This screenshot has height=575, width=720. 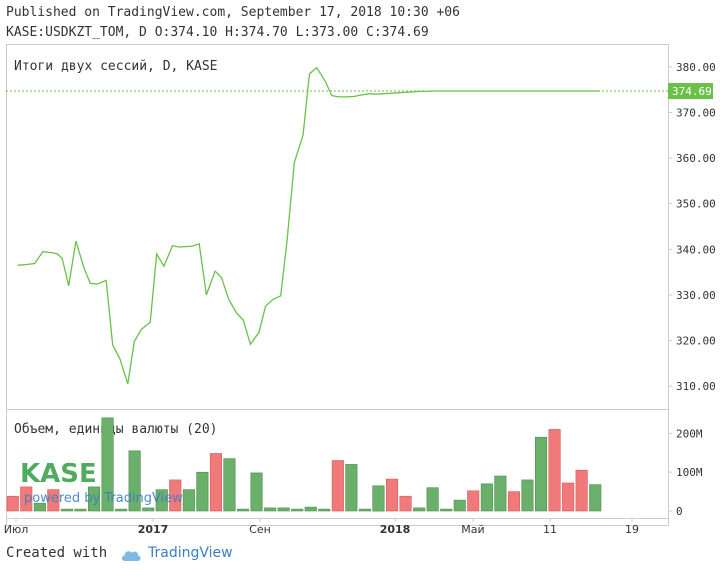 What do you see at coordinates (16, 529) in the screenshot?
I see `time-tick-label: Июл` at bounding box center [16, 529].